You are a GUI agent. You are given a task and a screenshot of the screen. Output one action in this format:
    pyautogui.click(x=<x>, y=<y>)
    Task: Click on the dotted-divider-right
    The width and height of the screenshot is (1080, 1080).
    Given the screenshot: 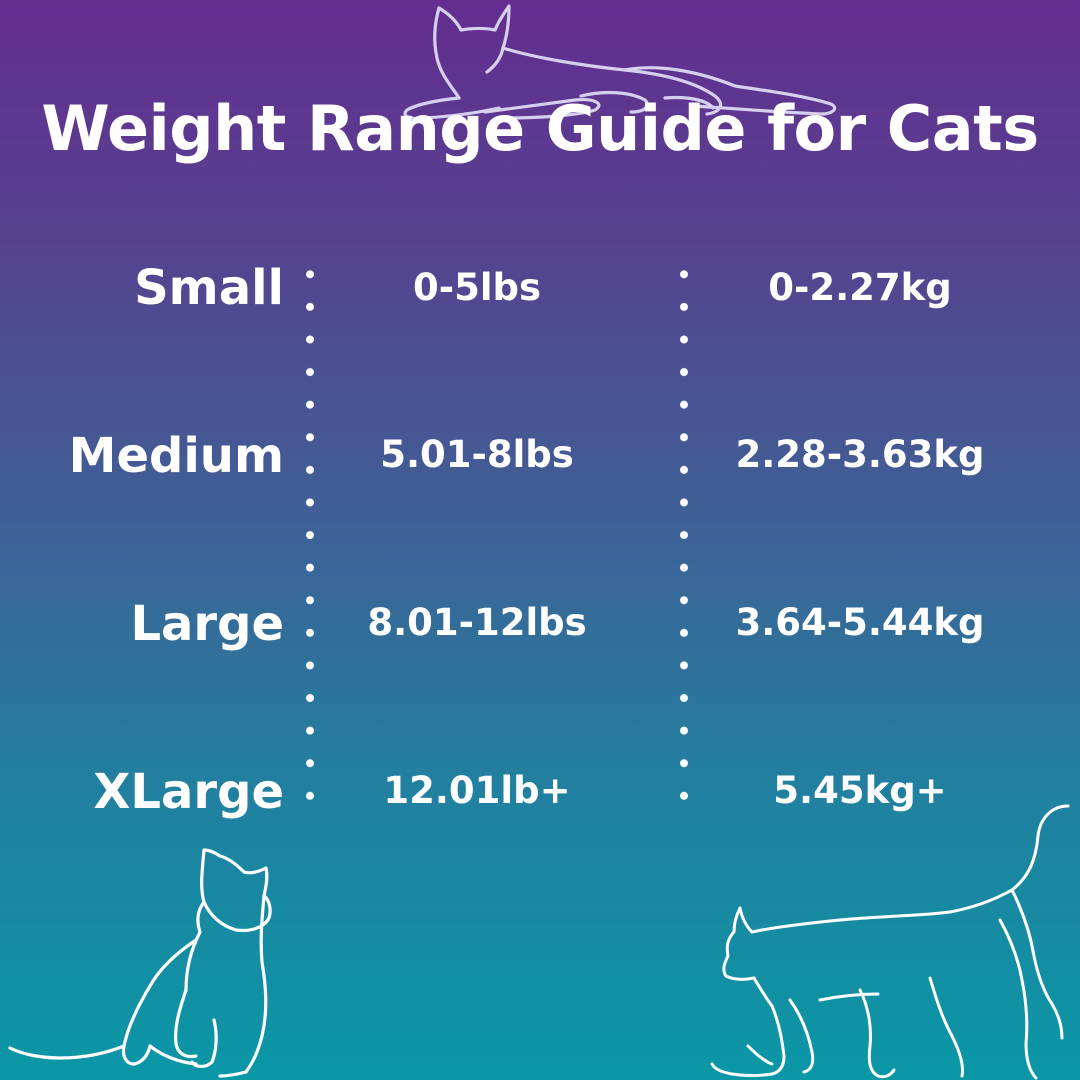 What is the action you would take?
    pyautogui.click(x=684, y=540)
    